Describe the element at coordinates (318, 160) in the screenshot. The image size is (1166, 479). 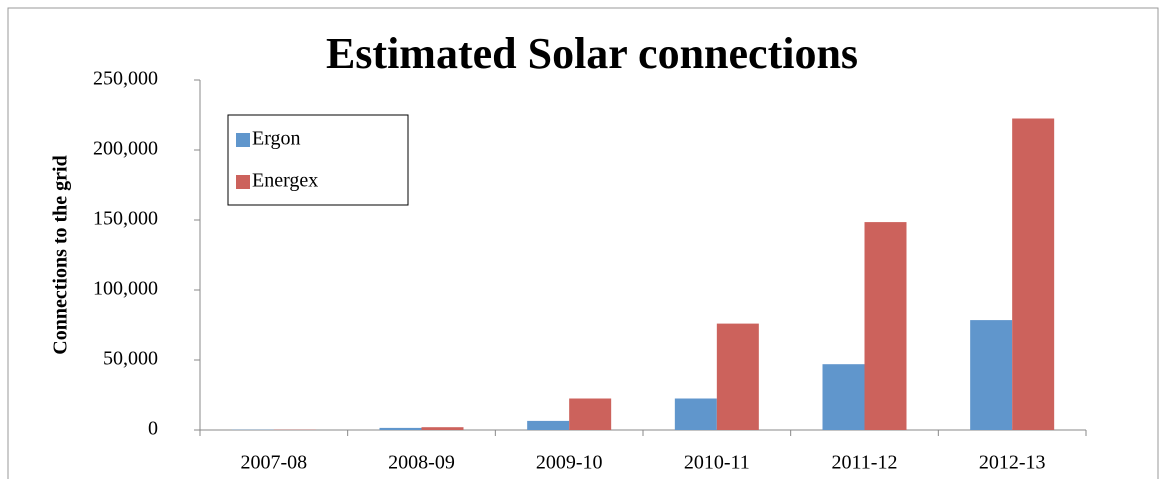
I see `legend-box` at that location.